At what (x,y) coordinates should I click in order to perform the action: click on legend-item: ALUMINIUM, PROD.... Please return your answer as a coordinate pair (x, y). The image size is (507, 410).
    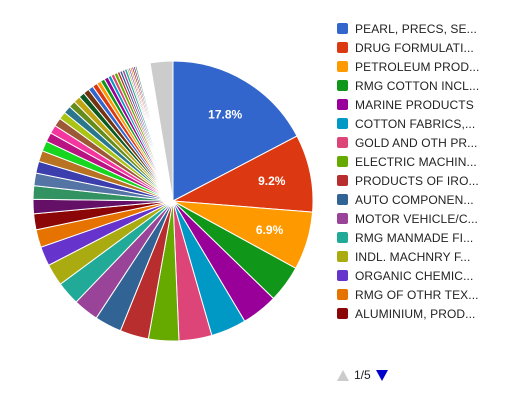
    Looking at the image, I should click on (419, 313).